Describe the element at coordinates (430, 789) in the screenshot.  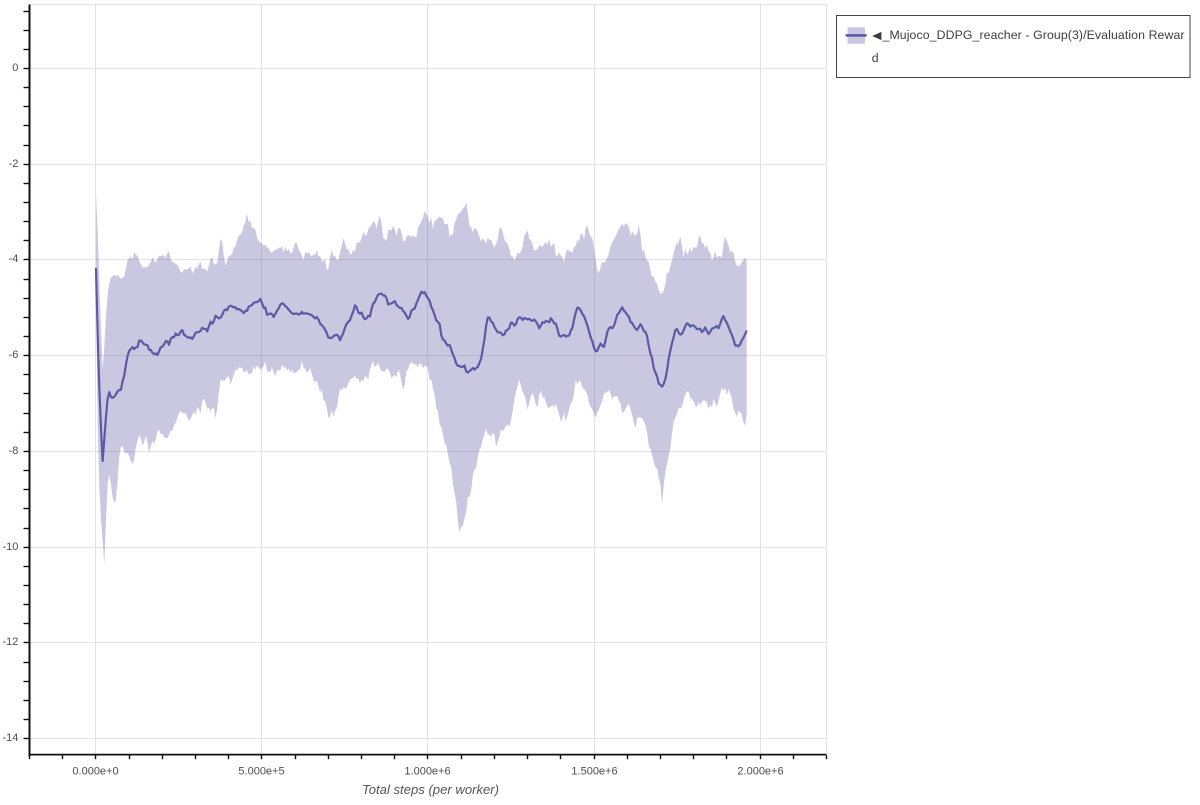
I see `svg-text: Total steps (per worker)` at that location.